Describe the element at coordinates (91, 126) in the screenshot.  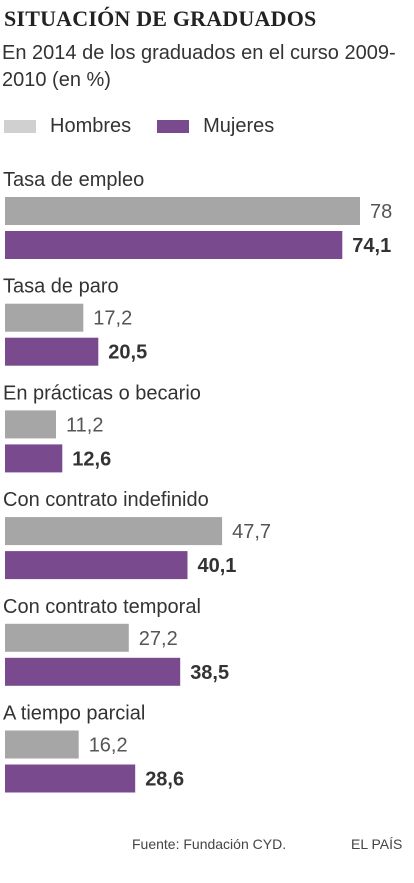
I see `legend-label-hombres: Hombres` at that location.